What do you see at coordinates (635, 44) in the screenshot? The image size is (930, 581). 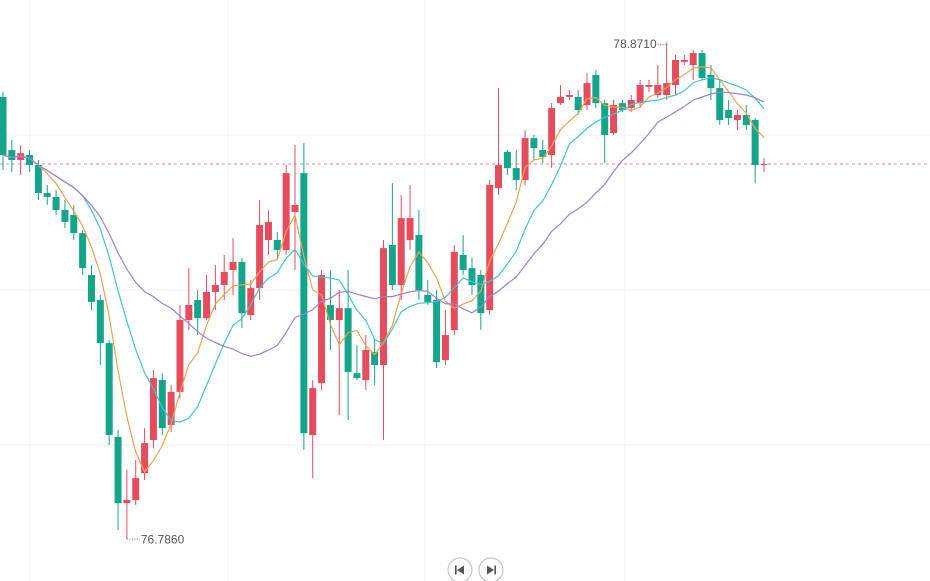 I see `annotation-label: 78.8710` at bounding box center [635, 44].